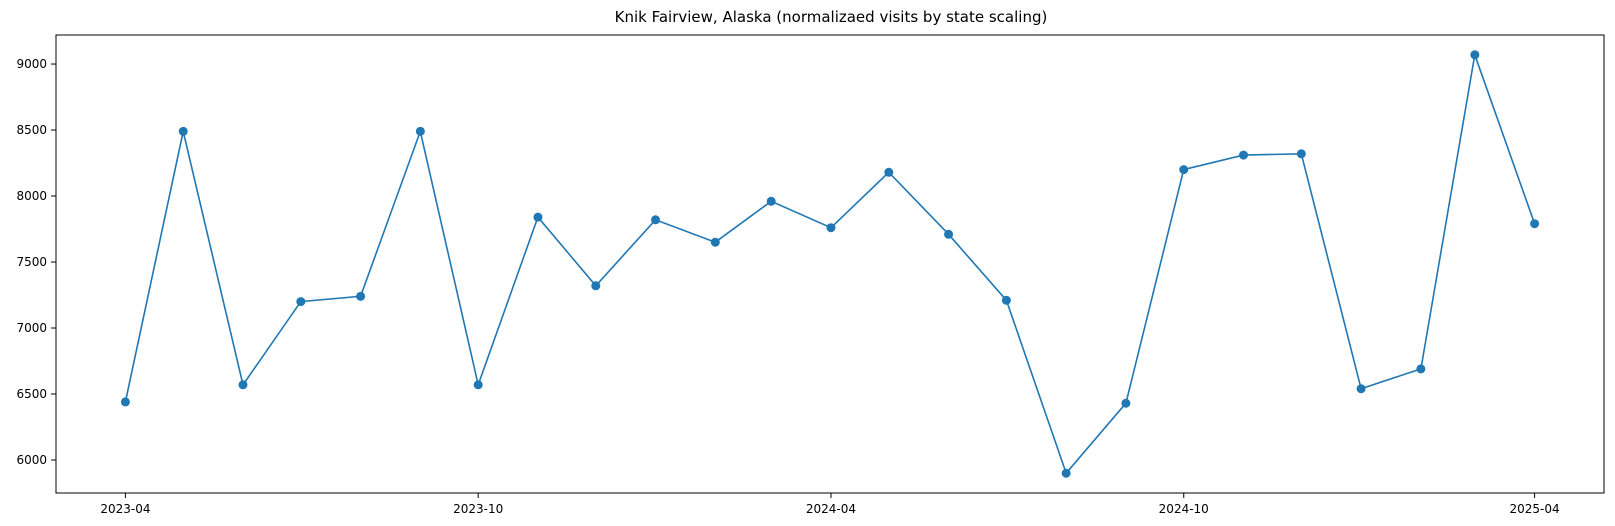 Image resolution: width=1615 pixels, height=526 pixels. What do you see at coordinates (31, 394) in the screenshot?
I see `y-tick-label: 6500` at bounding box center [31, 394].